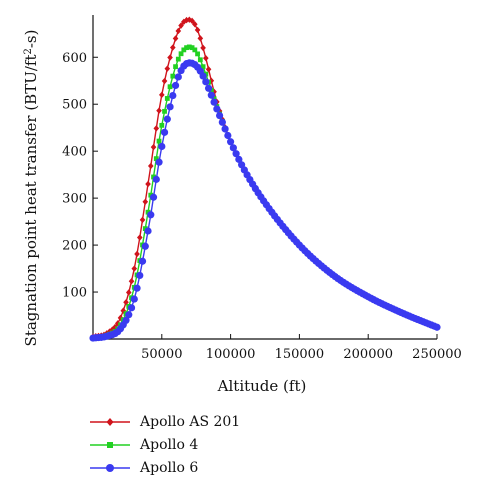 The width and height of the screenshot is (483, 500). What do you see at coordinates (31, 201) in the screenshot?
I see `y-axis-title-main: Stagnation point heat transfer (BTU/ft` at bounding box center [31, 201].